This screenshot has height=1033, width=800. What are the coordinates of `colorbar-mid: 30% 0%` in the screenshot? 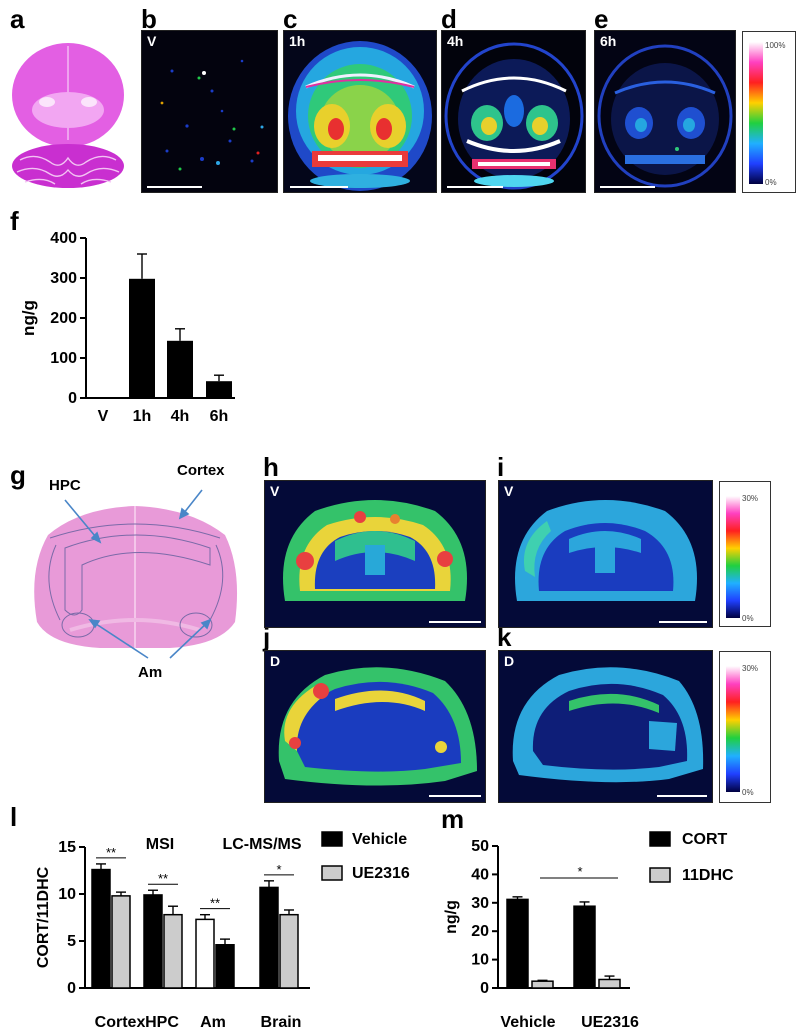 It's located at (745, 554).